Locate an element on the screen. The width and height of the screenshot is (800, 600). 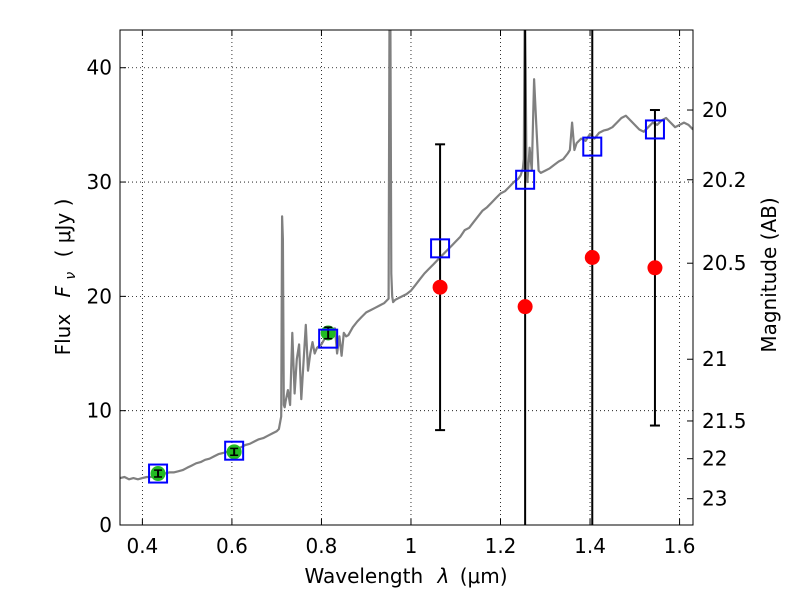
y-tick-label: 10 is located at coordinates (99, 411).